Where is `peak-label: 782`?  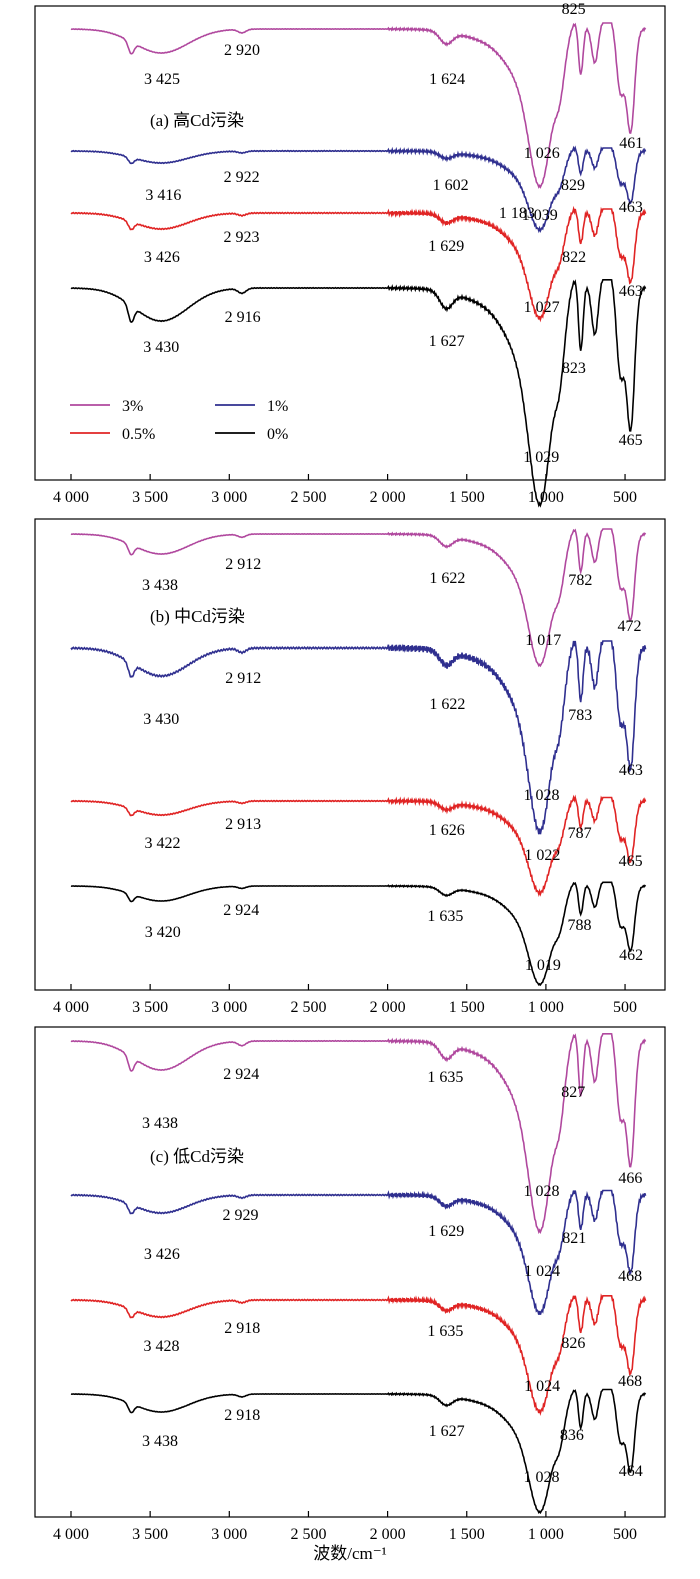 peak-label: 782 is located at coordinates (580, 580).